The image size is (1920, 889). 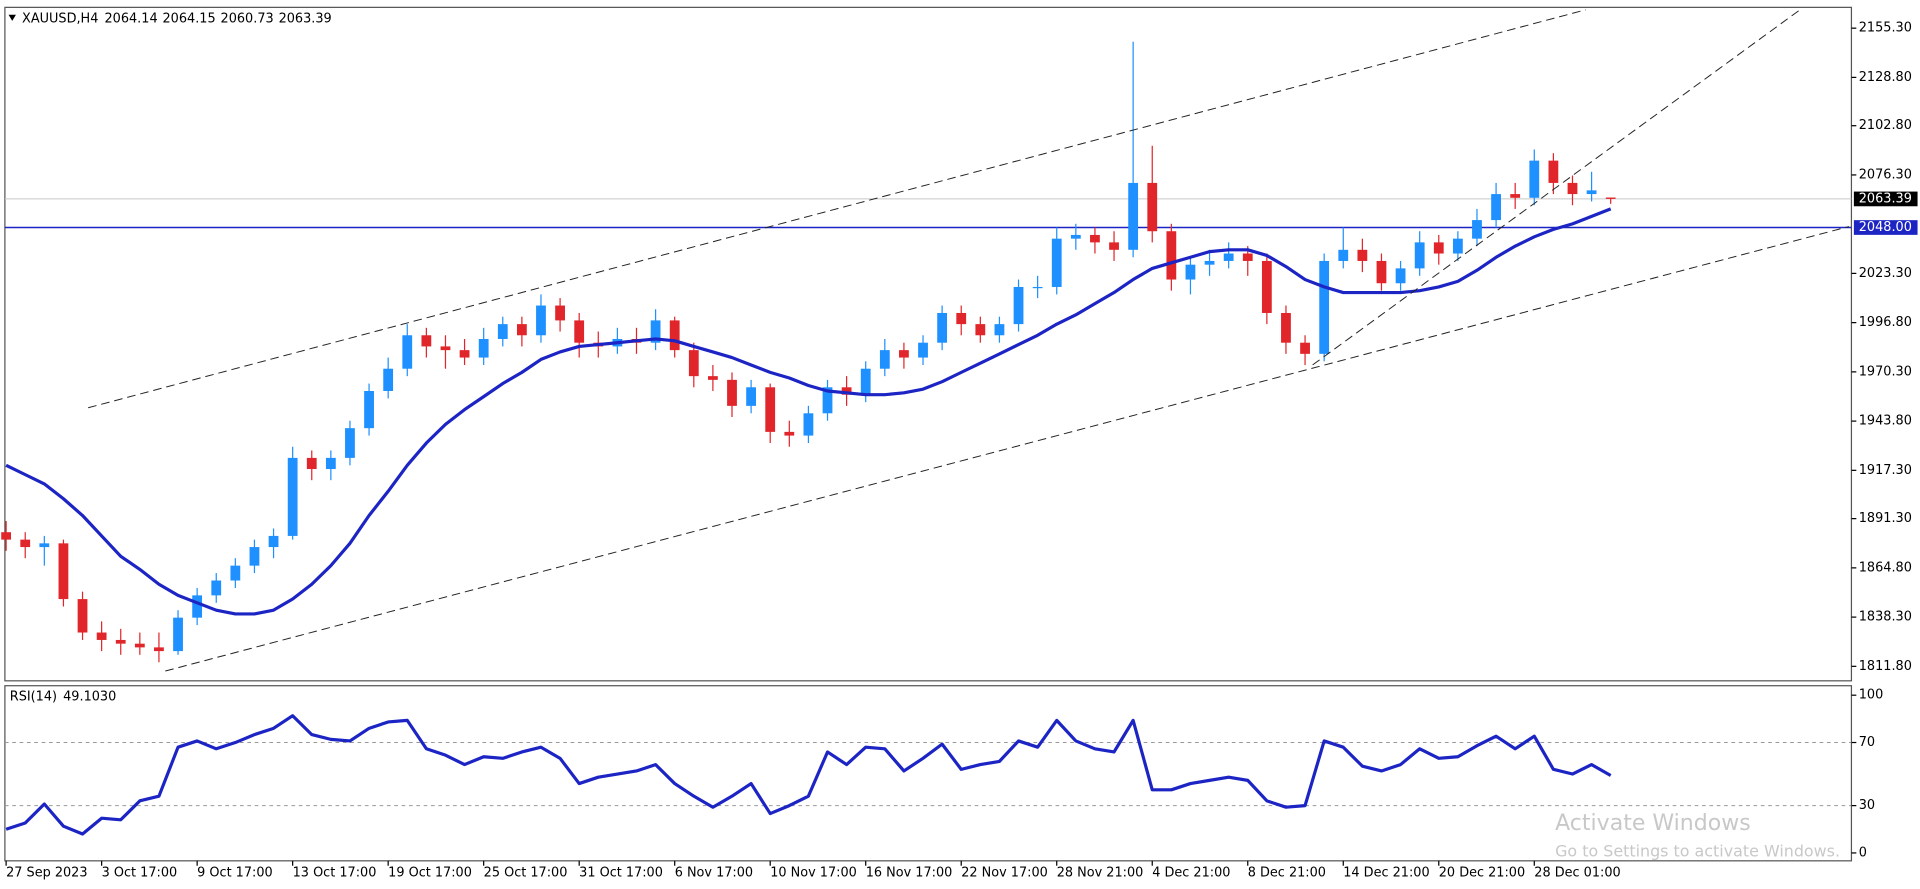 What do you see at coordinates (335, 873) in the screenshot?
I see `x-tick-label: 13 Oct 17:00` at bounding box center [335, 873].